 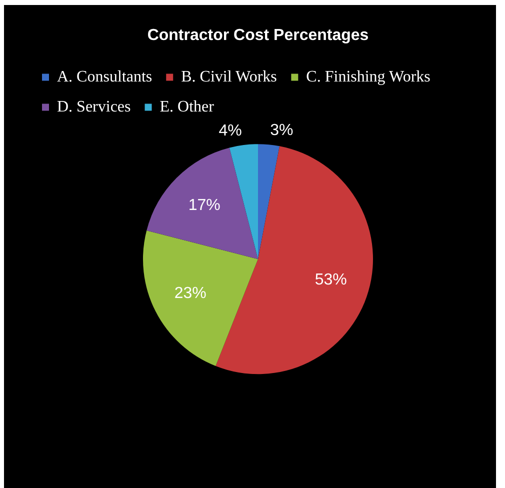 What do you see at coordinates (230, 131) in the screenshot?
I see `data-label: 4%` at bounding box center [230, 131].